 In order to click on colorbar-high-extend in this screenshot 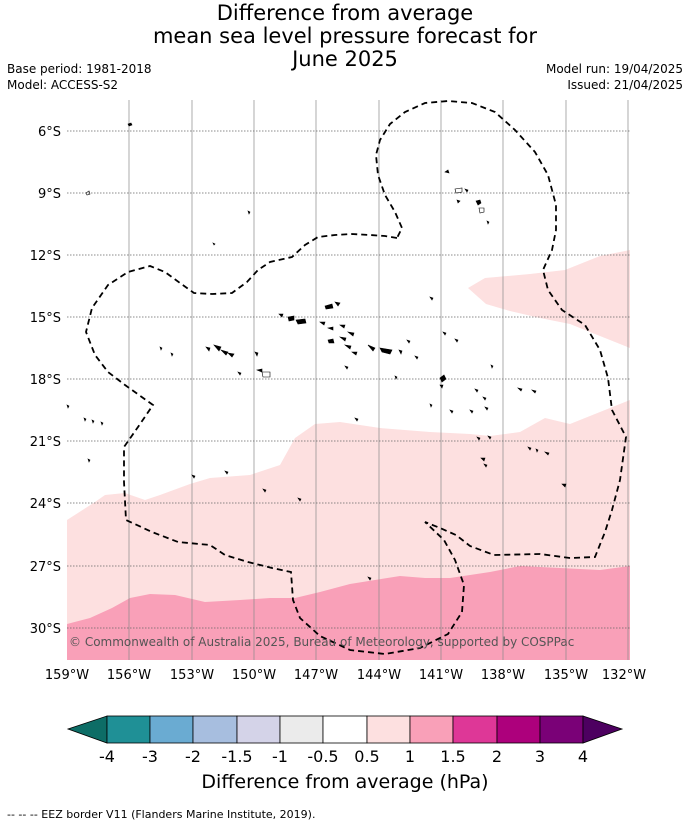, I will do `click(603, 729)`.